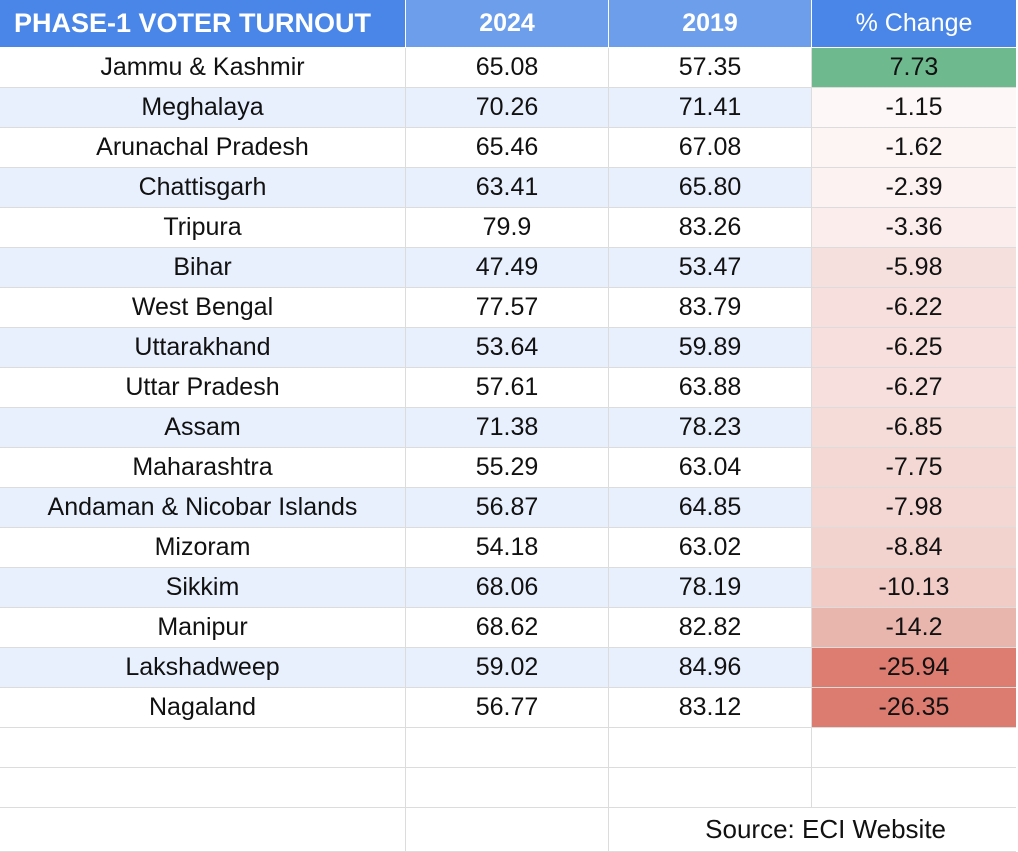  Describe the element at coordinates (203, 348) in the screenshot. I see `state-cell: Uttarakhand` at that location.